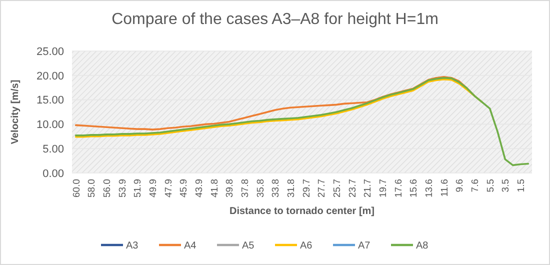 The height and width of the screenshot is (265, 550). I want to click on x-tick-label: 41.8, so click(214, 188).